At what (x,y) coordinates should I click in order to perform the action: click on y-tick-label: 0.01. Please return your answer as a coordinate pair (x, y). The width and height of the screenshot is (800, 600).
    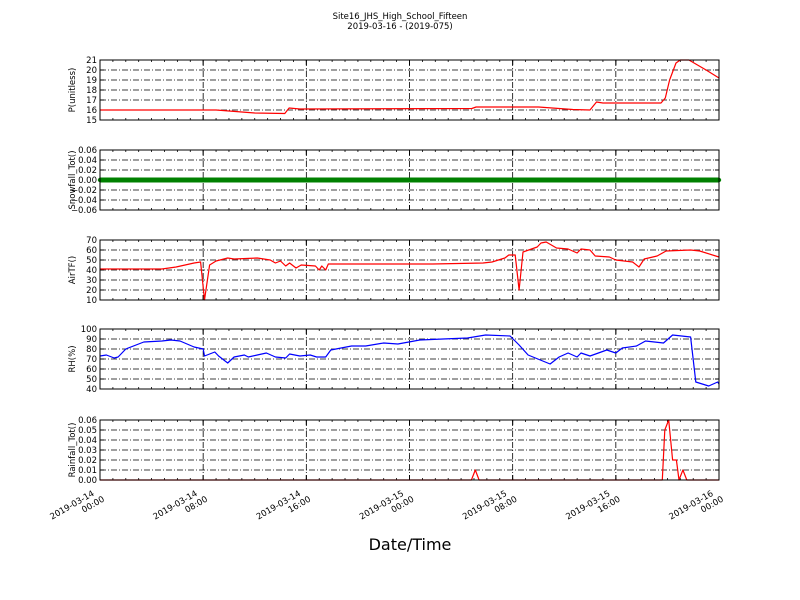
    Looking at the image, I should click on (87, 471).